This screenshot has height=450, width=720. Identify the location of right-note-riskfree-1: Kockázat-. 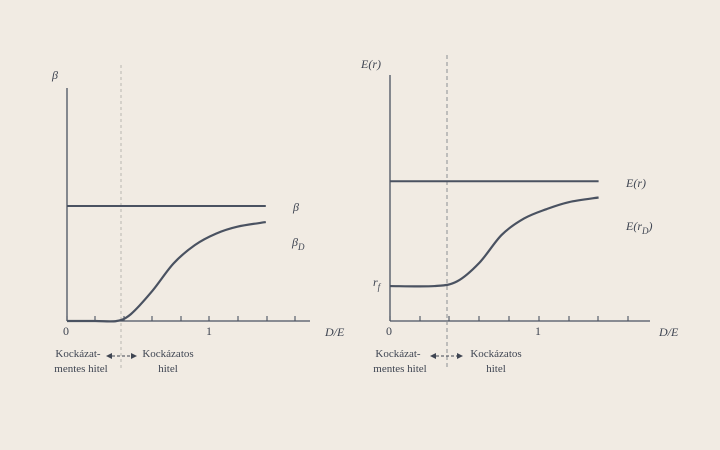
(398, 354).